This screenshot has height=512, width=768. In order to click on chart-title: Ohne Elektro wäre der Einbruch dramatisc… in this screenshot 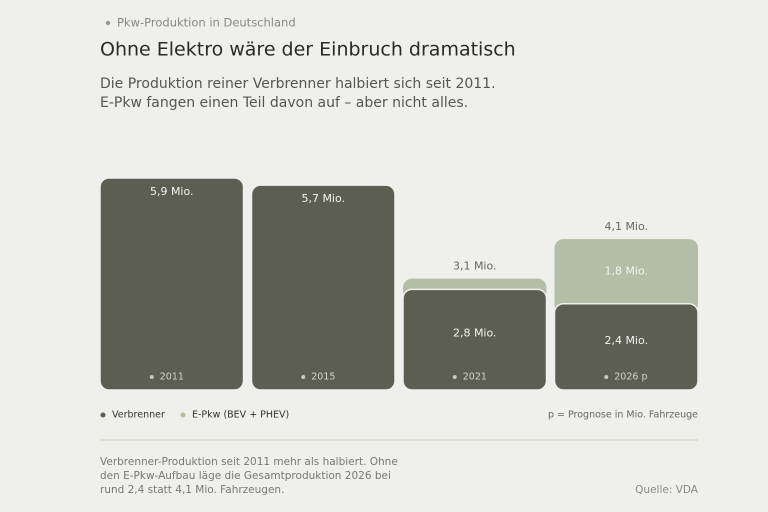, I will do `click(308, 50)`.